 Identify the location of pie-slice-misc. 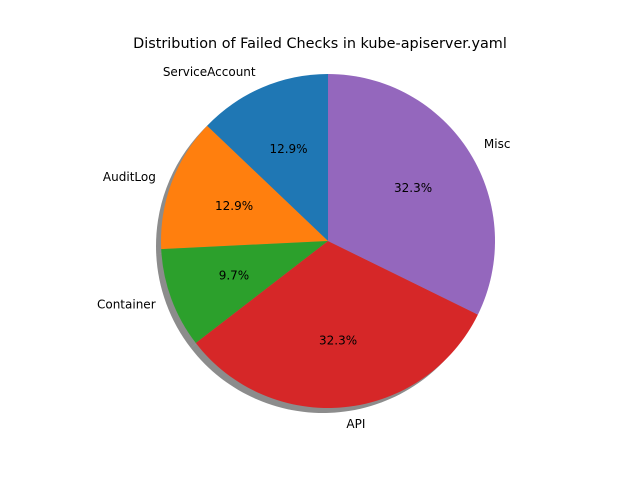
(412, 194).